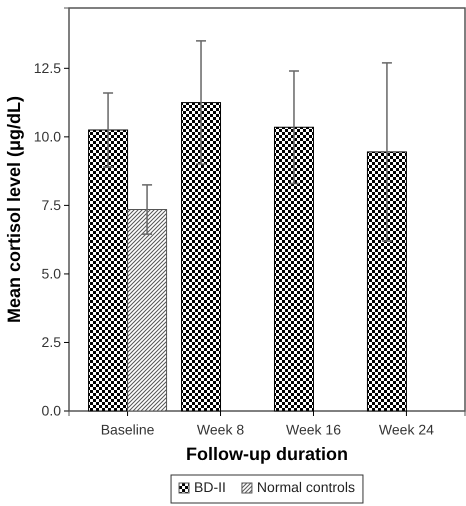 The image size is (466, 506). I want to click on legend-label: Normal controls, so click(305, 487).